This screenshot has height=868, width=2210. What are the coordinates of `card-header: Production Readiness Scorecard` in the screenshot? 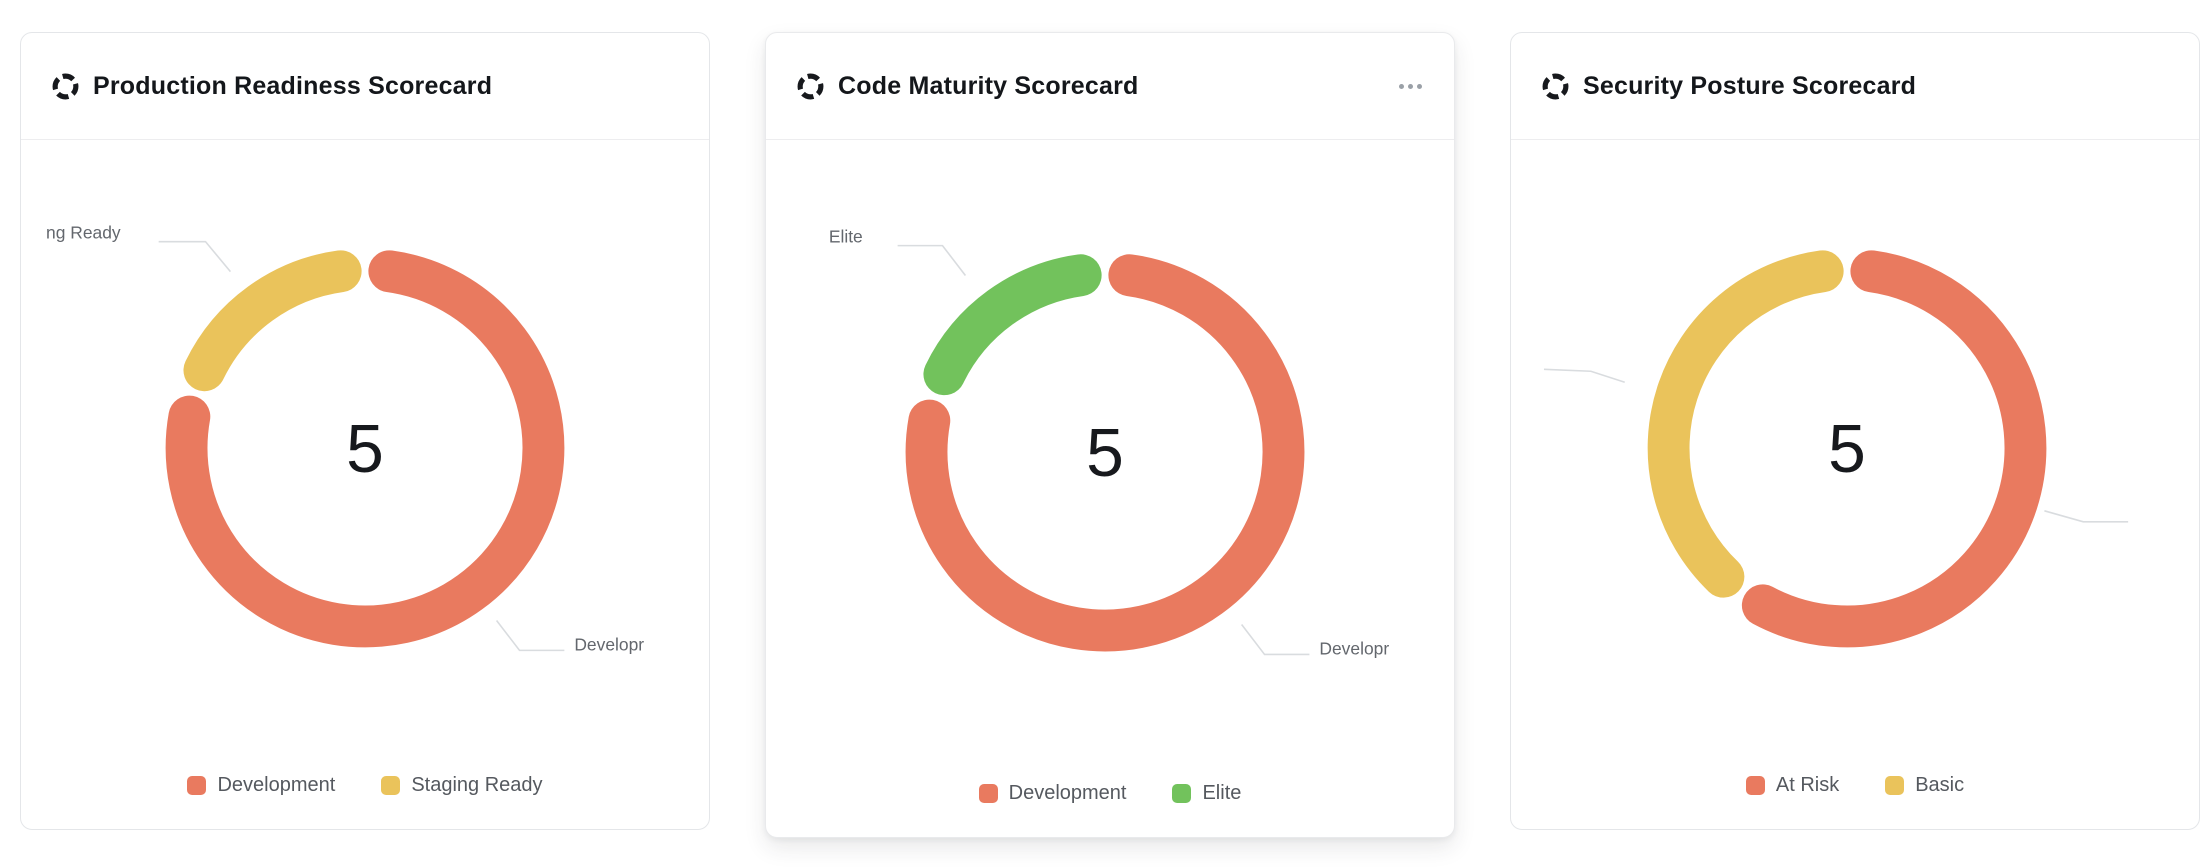 It's located at (365, 86).